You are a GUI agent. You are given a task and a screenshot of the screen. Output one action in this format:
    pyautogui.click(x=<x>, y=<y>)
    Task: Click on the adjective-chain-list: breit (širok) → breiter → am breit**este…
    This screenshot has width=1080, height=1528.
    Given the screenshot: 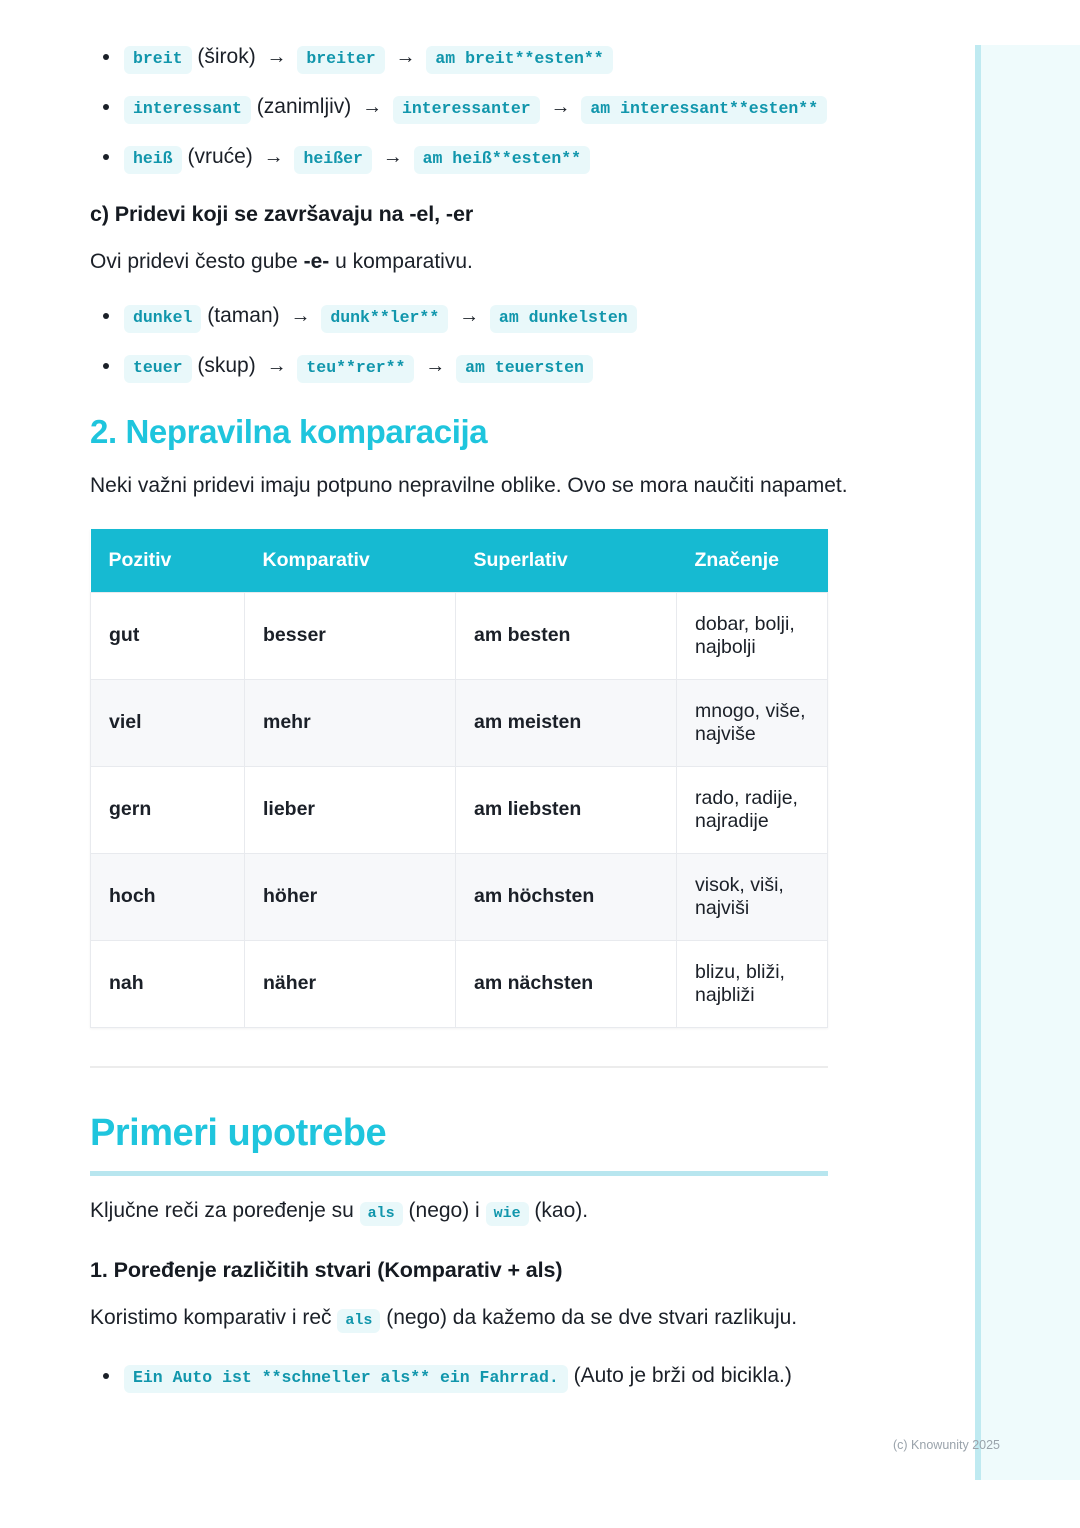 What is the action you would take?
    pyautogui.click(x=487, y=107)
    